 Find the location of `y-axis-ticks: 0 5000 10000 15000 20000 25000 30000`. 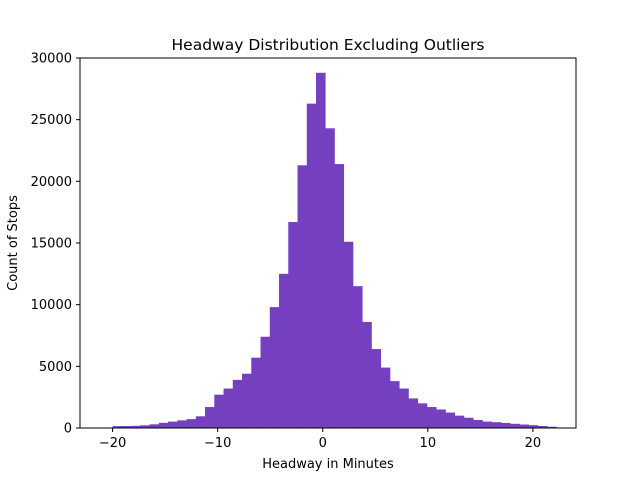

y-axis-ticks: 0 5000 10000 15000 20000 25000 30000 is located at coordinates (55, 244).